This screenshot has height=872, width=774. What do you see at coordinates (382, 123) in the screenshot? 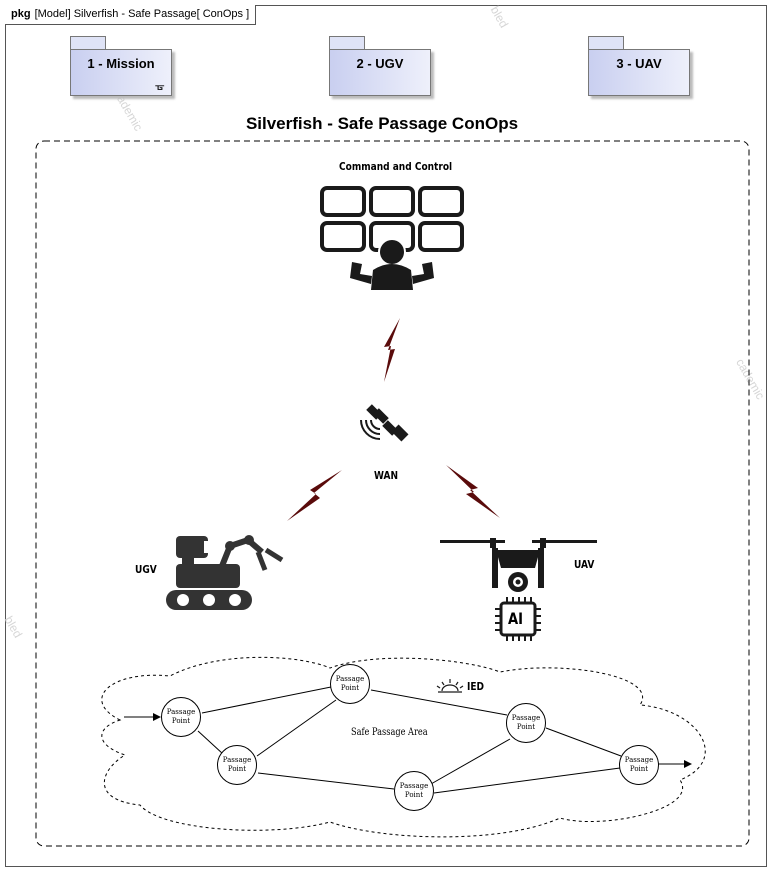
I see `diagram-title: Silverfish - Safe Passage ConOps` at bounding box center [382, 123].